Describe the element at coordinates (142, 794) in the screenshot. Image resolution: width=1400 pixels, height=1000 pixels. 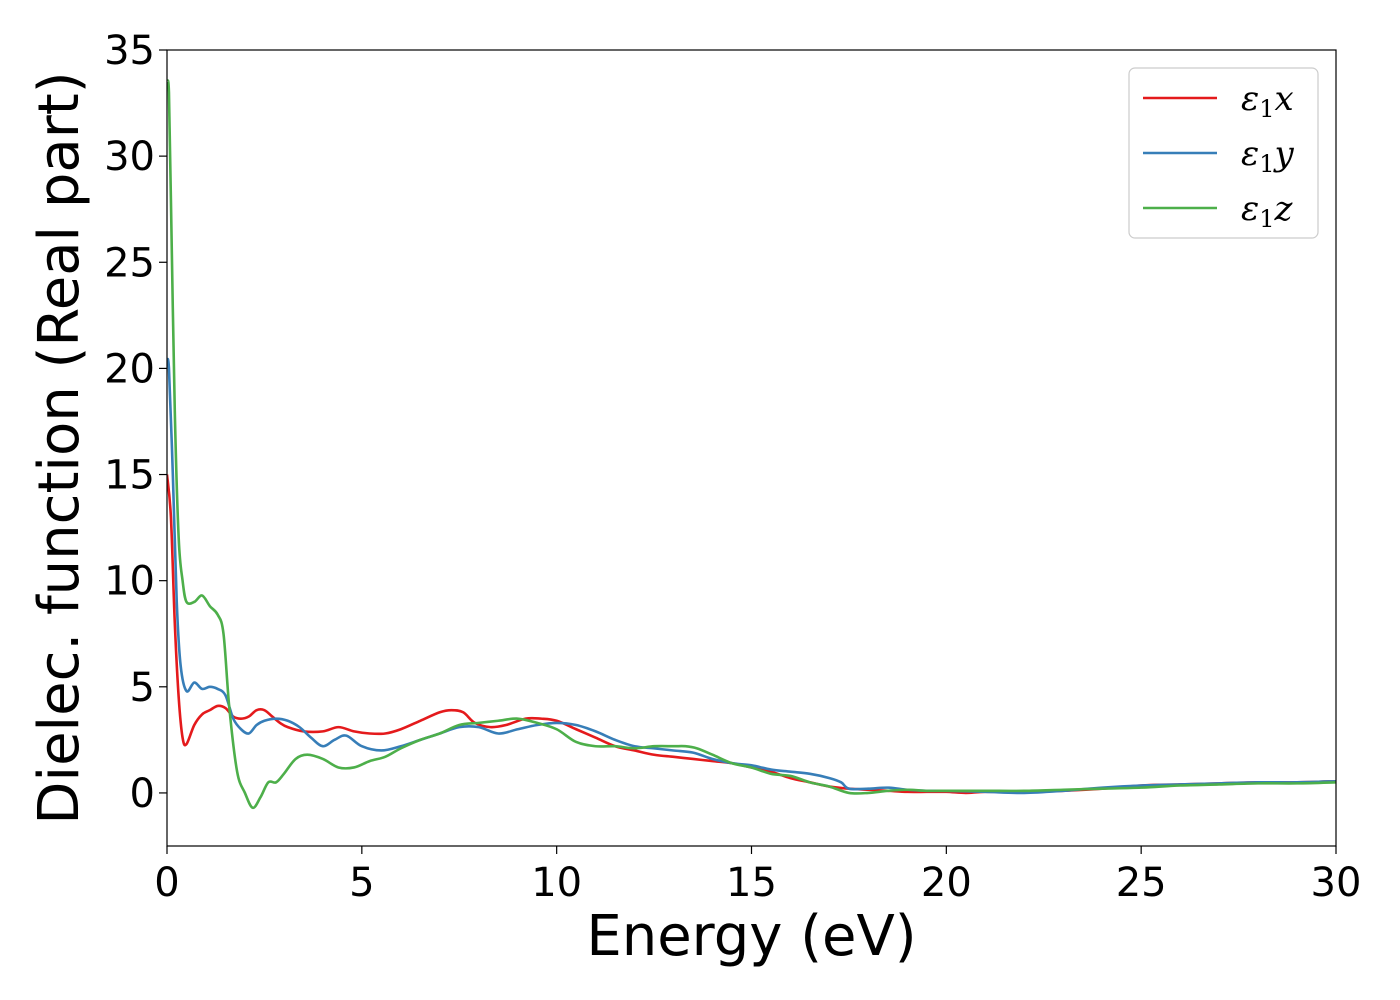
I see `y-tick-label: 0` at that location.